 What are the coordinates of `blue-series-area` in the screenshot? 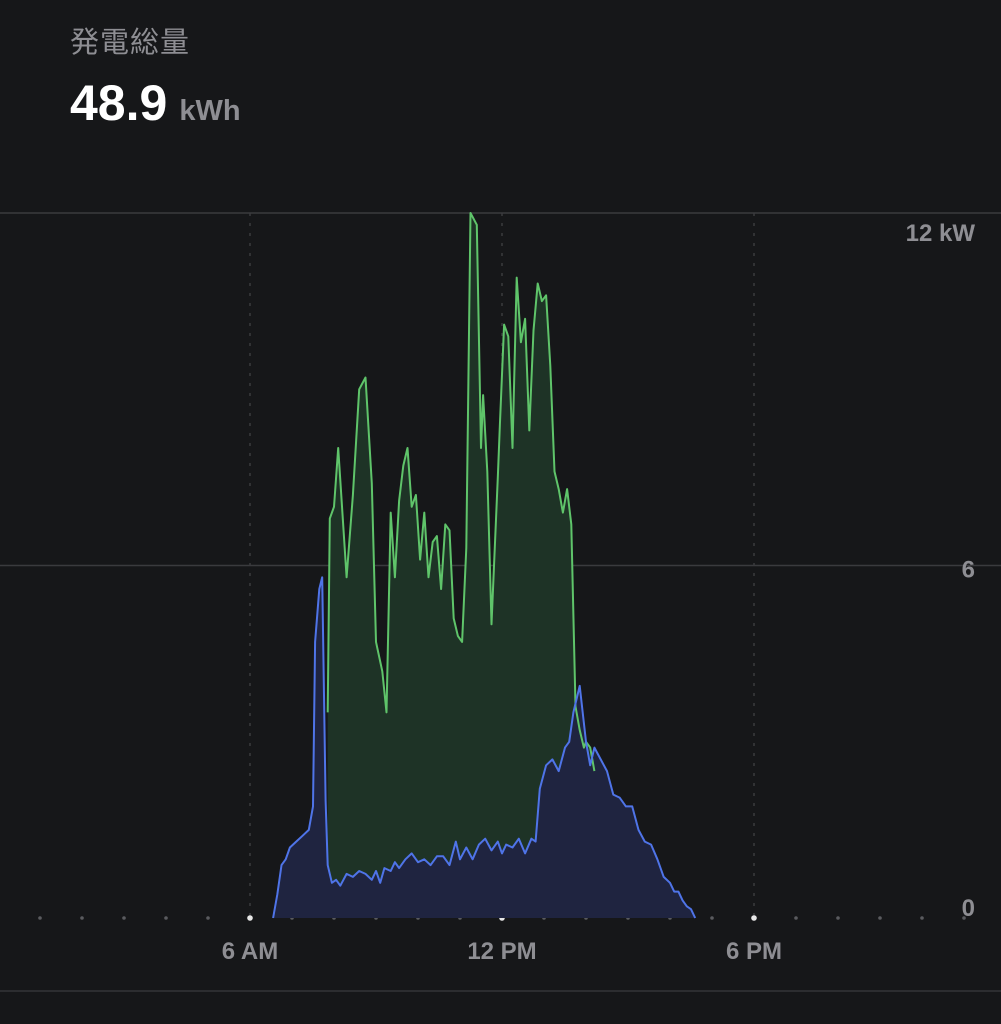 It's located at (484, 747).